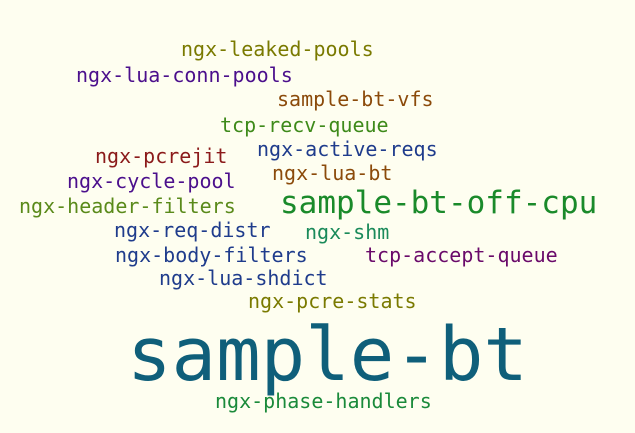 The image size is (635, 433). What do you see at coordinates (161, 156) in the screenshot?
I see `word-ngx-pcrejit: ngx-pcrejit` at bounding box center [161, 156].